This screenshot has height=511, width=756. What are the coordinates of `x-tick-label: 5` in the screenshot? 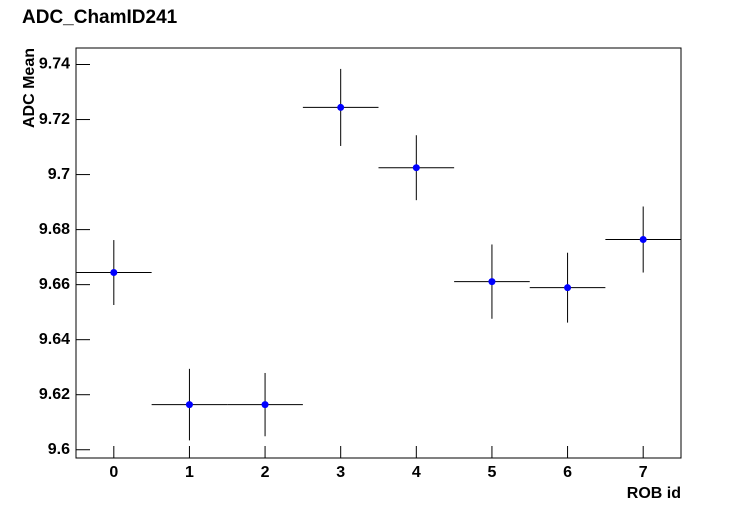 It's located at (491, 472).